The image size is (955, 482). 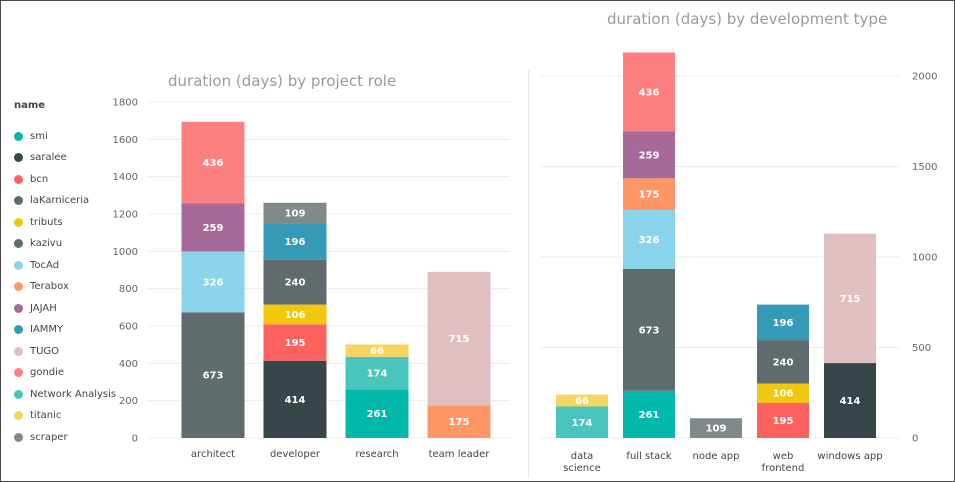 What do you see at coordinates (45, 351) in the screenshot?
I see `legend-label: TUGO` at bounding box center [45, 351].